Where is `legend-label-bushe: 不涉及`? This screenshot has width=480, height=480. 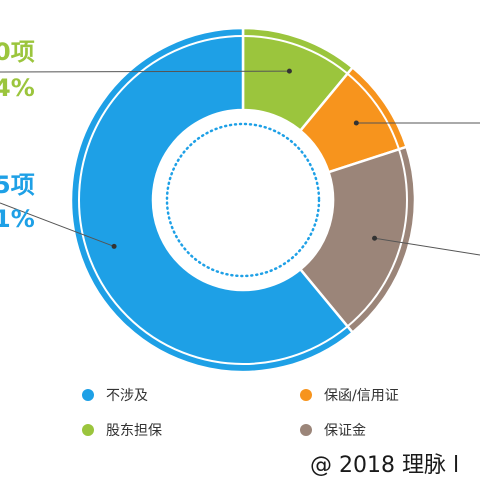 legend-label-bushe: 不涉及 is located at coordinates (127, 396).